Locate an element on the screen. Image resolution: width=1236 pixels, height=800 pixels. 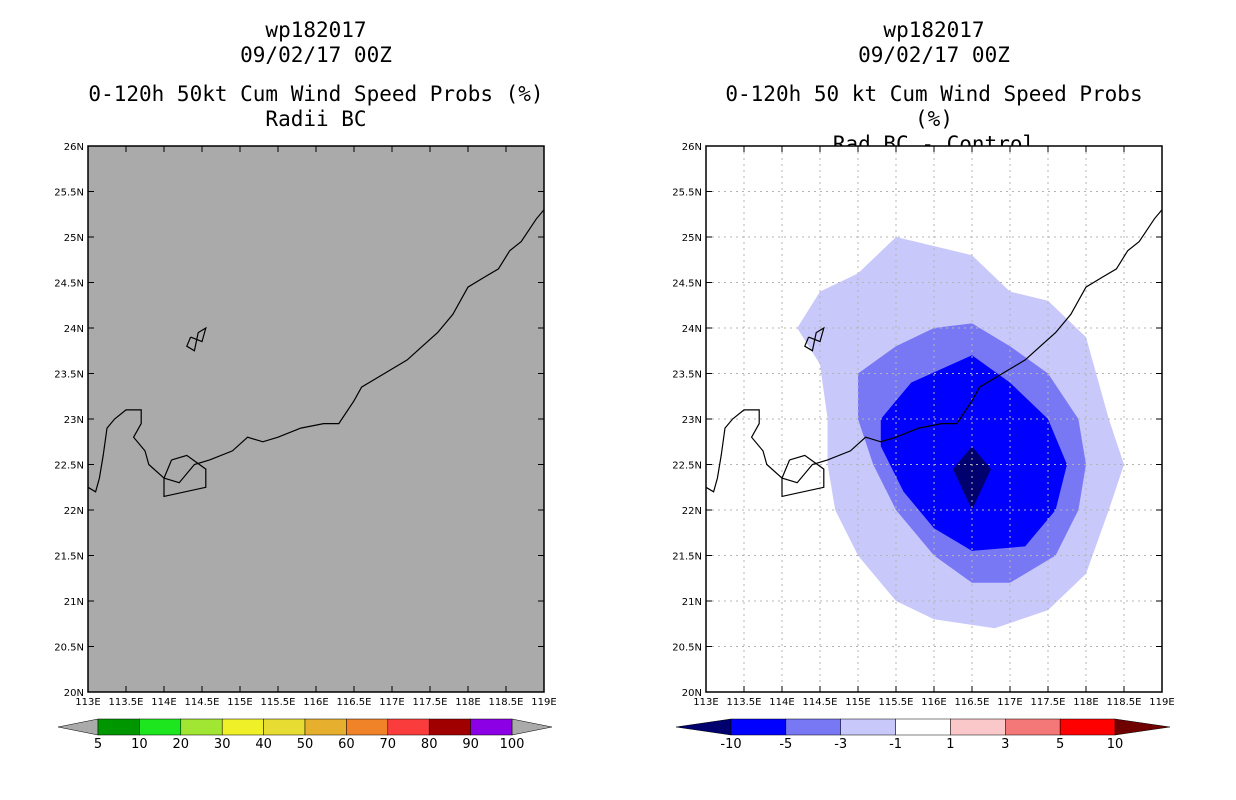
colorbar-label: 80 is located at coordinates (429, 744).